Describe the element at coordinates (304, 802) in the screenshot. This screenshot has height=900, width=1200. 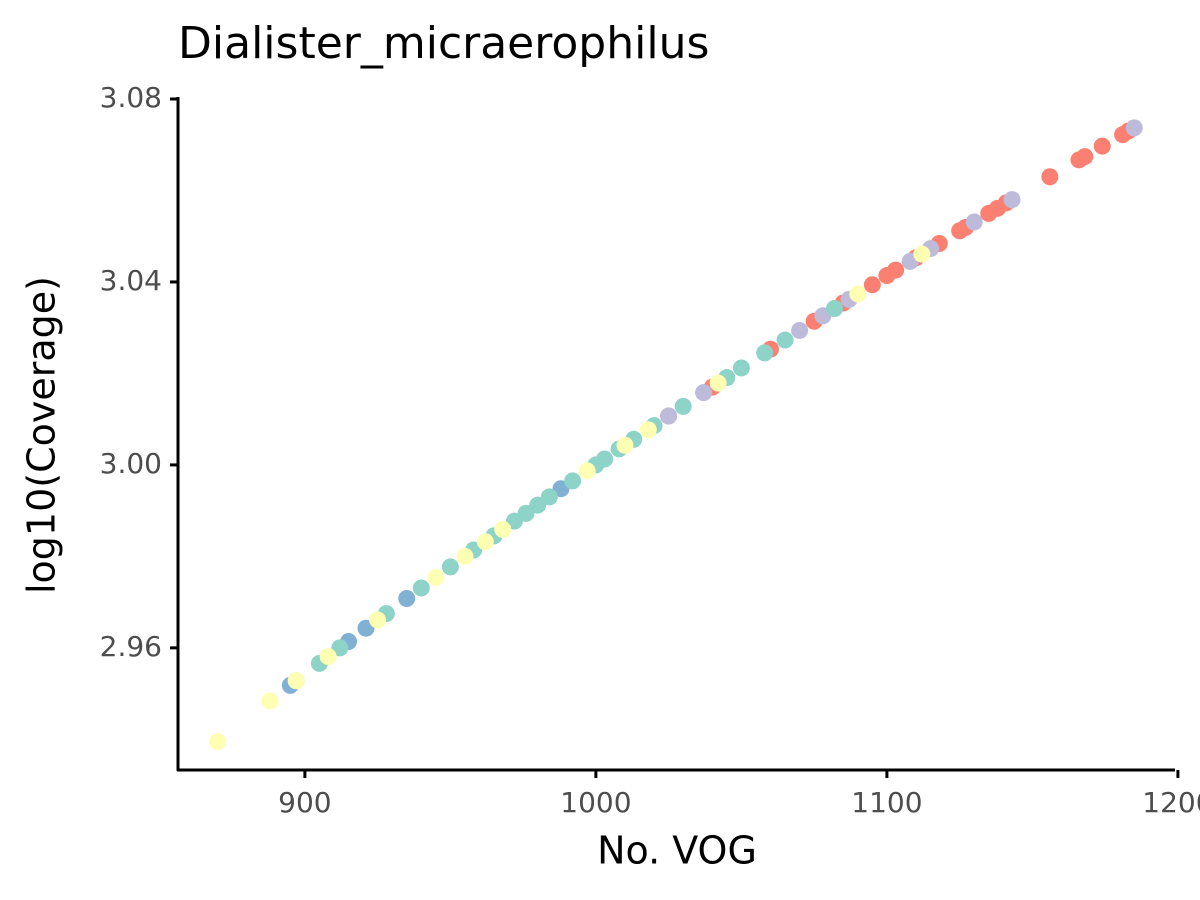
I see `x-tick-label: 900` at that location.